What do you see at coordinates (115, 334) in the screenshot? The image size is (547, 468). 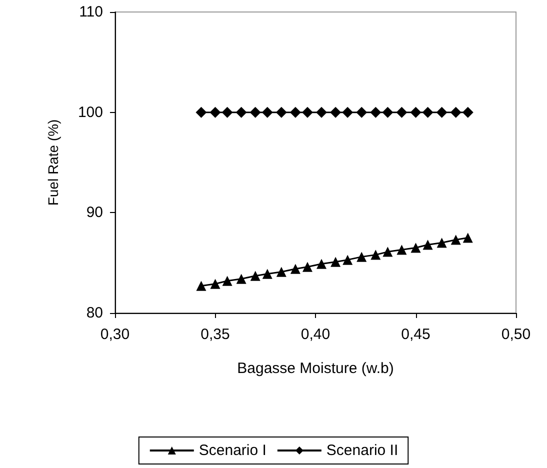 I see `x-tick-label: 0,30` at bounding box center [115, 334].